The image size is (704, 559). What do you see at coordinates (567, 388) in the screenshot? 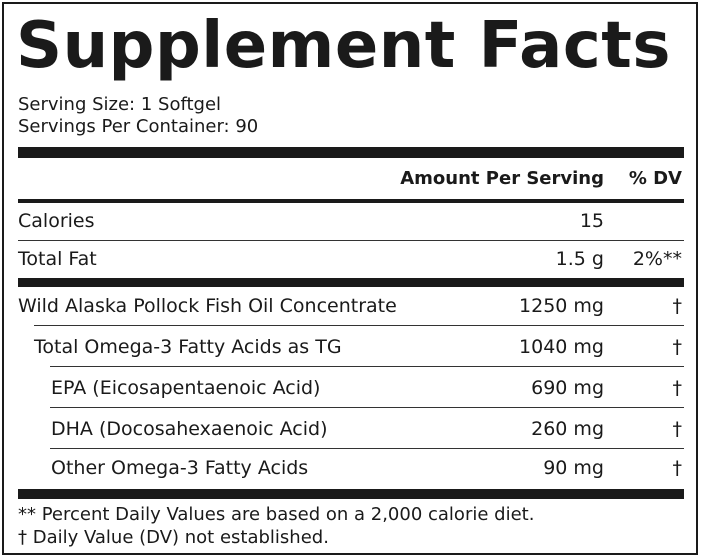
I see `ingredient-amount: 690 mg` at bounding box center [567, 388].